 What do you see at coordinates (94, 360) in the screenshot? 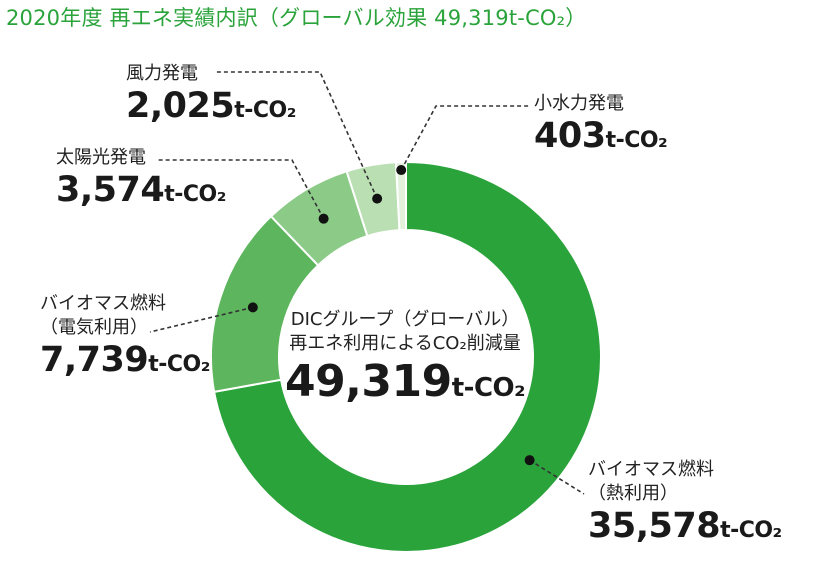
I see `label-biomass-electric-value: 7,739` at bounding box center [94, 360].